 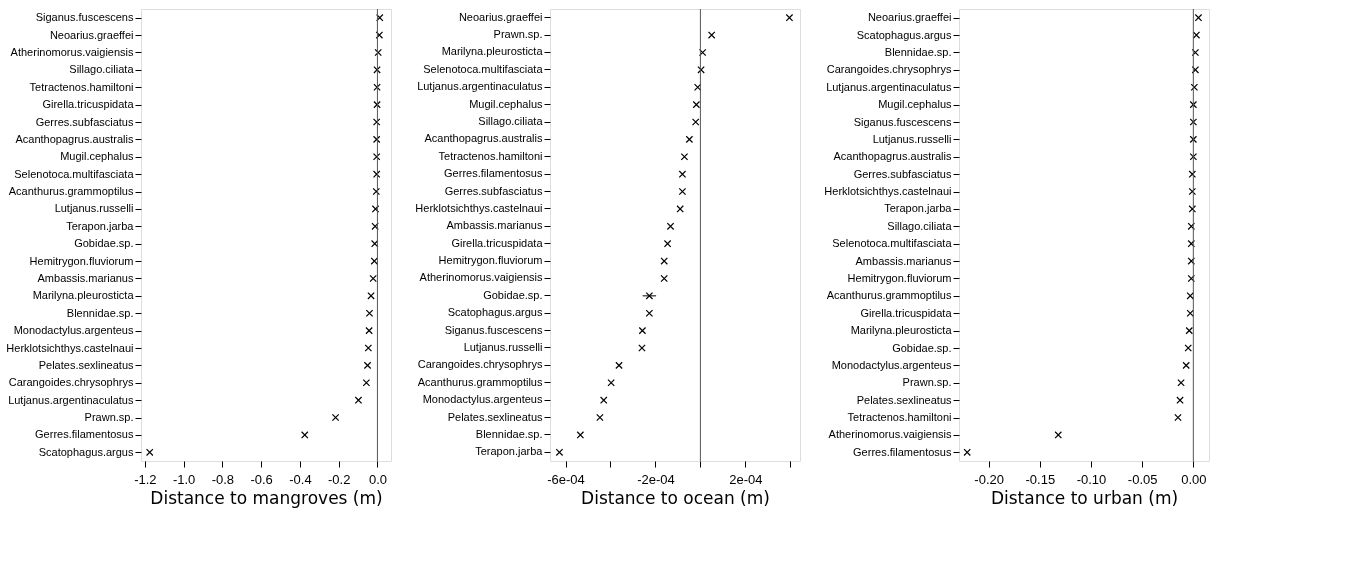 What do you see at coordinates (85, 277) in the screenshot?
I see `y-tick-label: Ambassis.marianus` at bounding box center [85, 277].